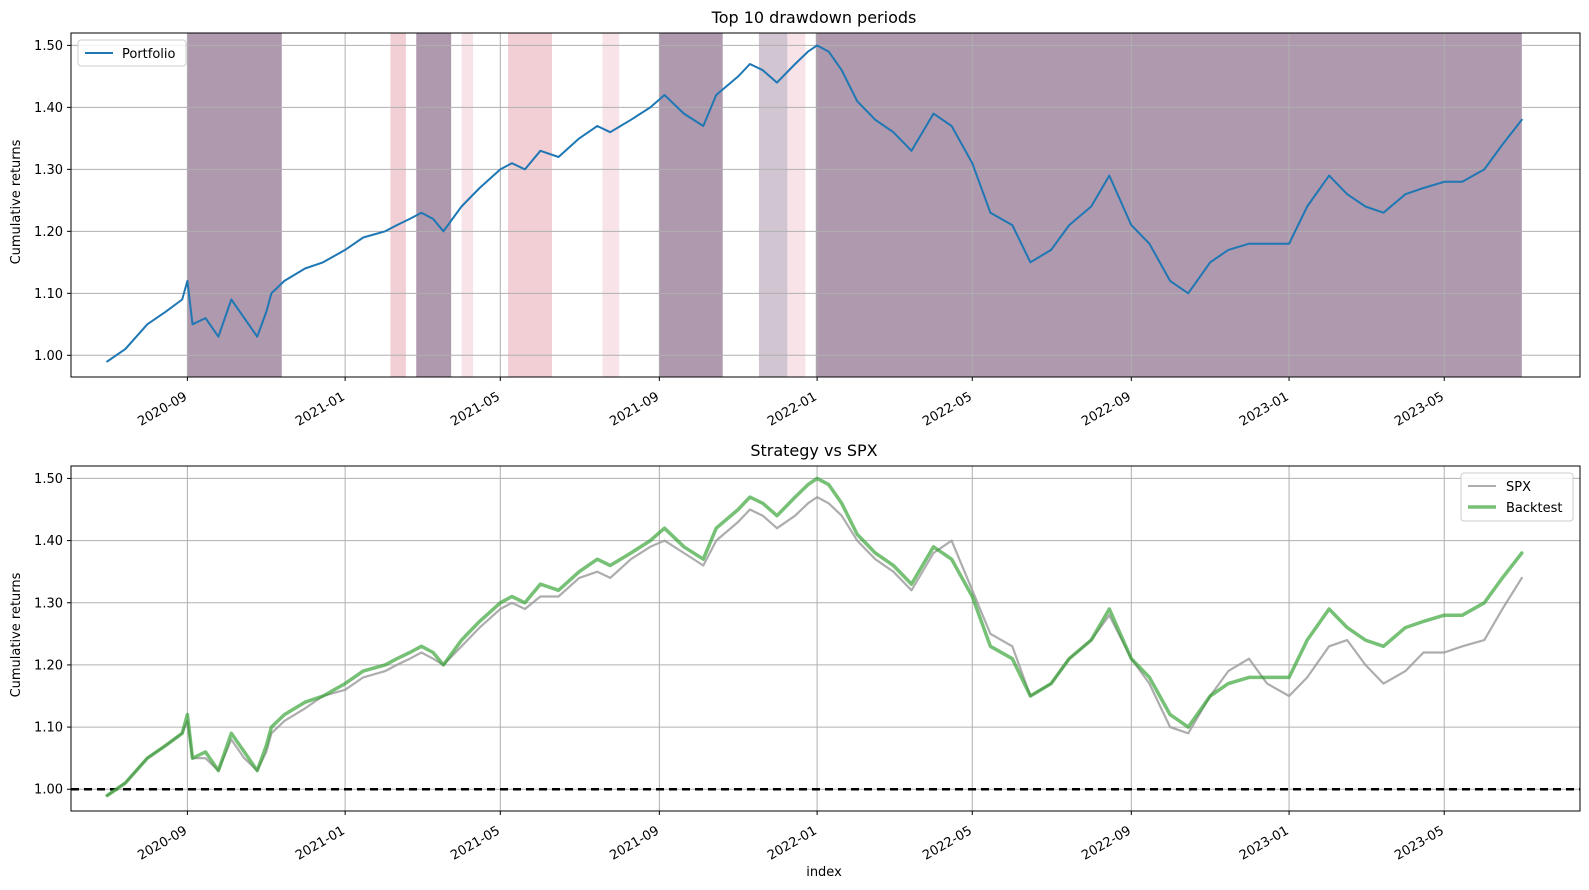  I want to click on top-legend-box, so click(132, 53).